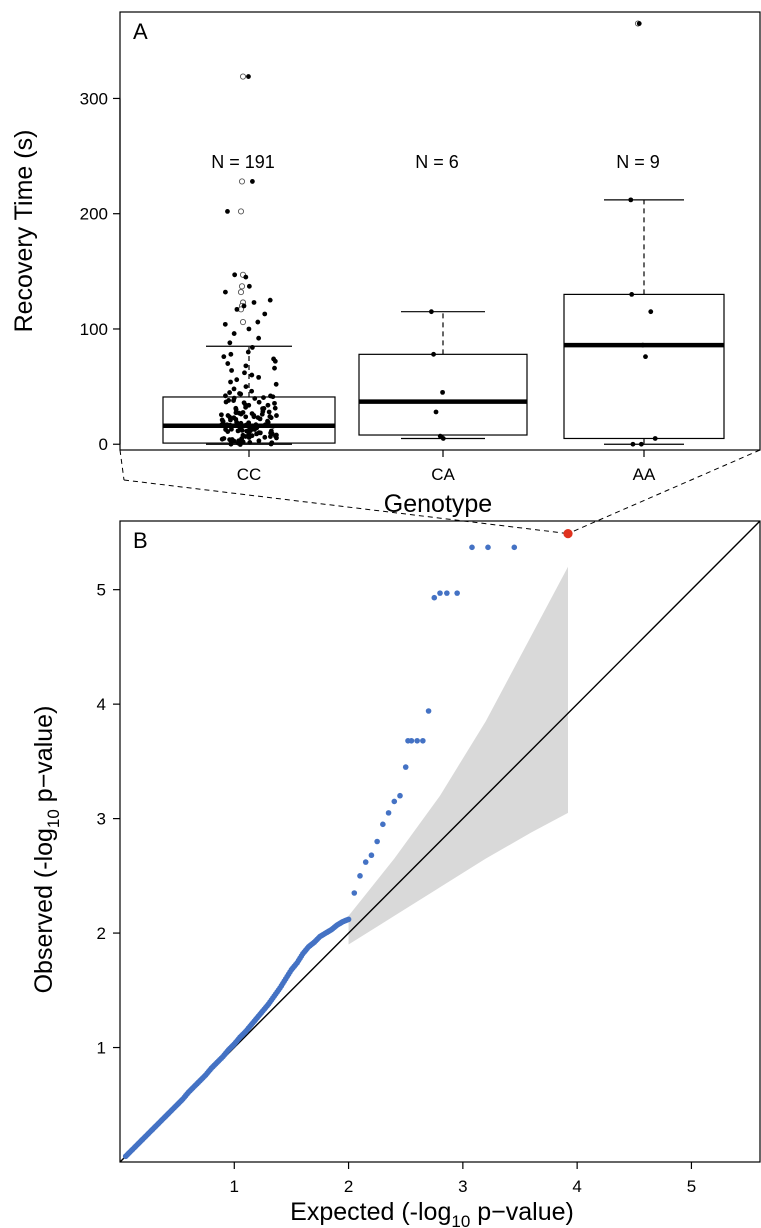 This screenshot has width=761, height=1228. What do you see at coordinates (103, 444) in the screenshot?
I see `panel-a-y-tick-label: 0` at bounding box center [103, 444].